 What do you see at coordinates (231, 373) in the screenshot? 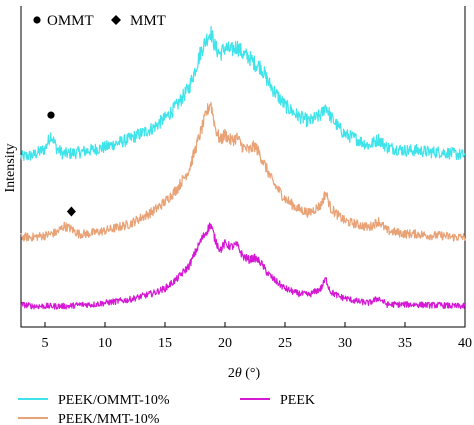
I see `x-axis-title-prefix: 2` at bounding box center [231, 373].